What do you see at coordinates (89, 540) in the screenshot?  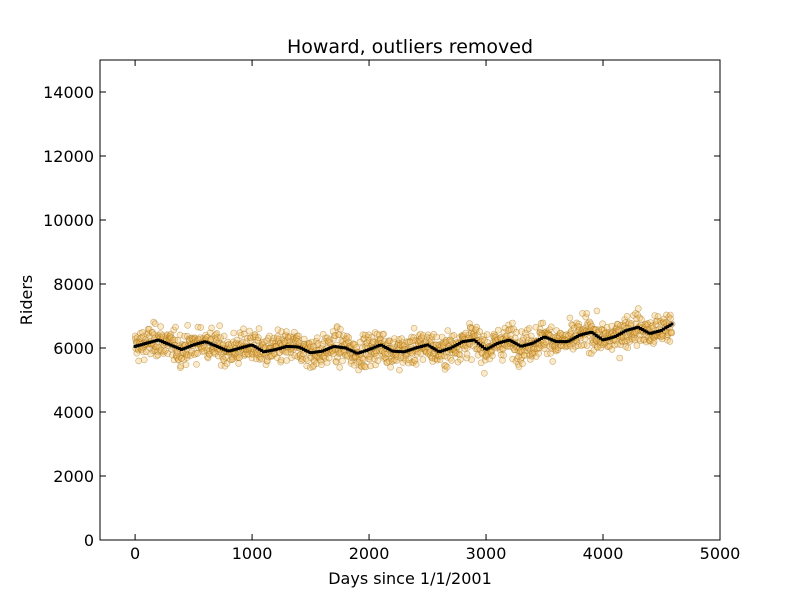 I see `y-tick-label: 0` at bounding box center [89, 540].